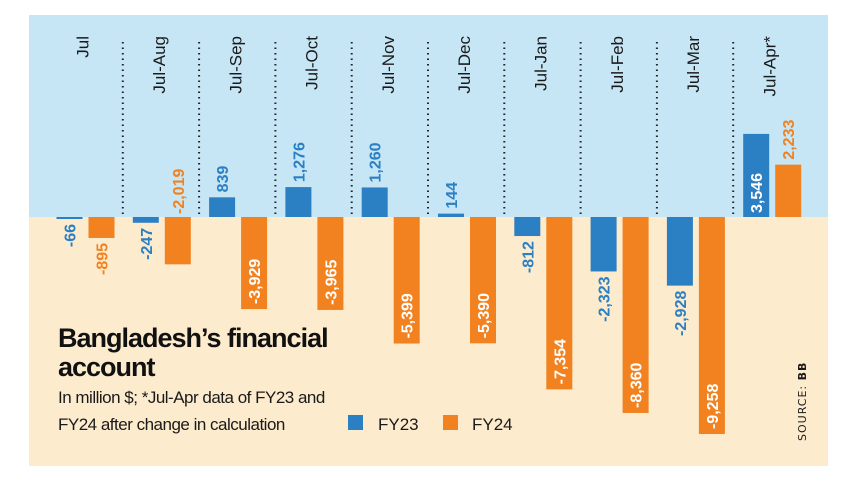 Image resolution: width=857 pixels, height=482 pixels. What do you see at coordinates (802, 410) in the screenshot?
I see `source-label: SOURCE:` at bounding box center [802, 410].